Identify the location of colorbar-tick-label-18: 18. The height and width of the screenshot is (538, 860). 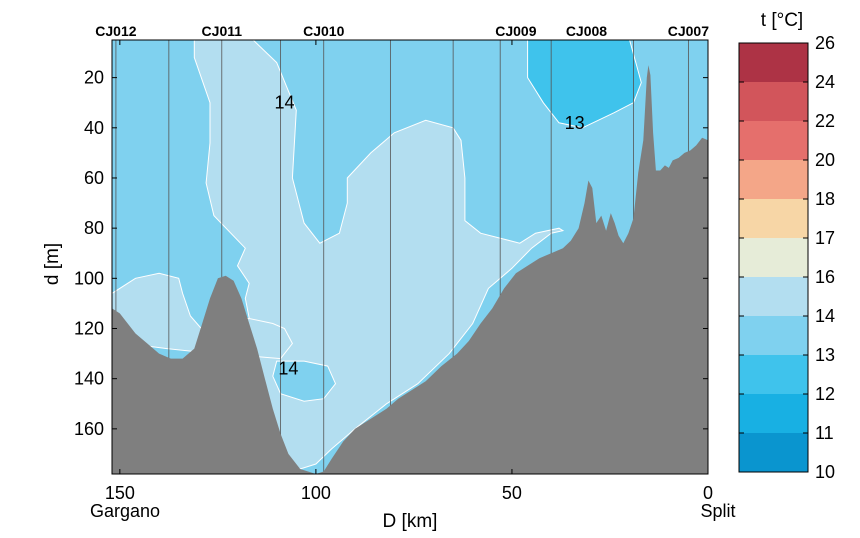
(825, 199).